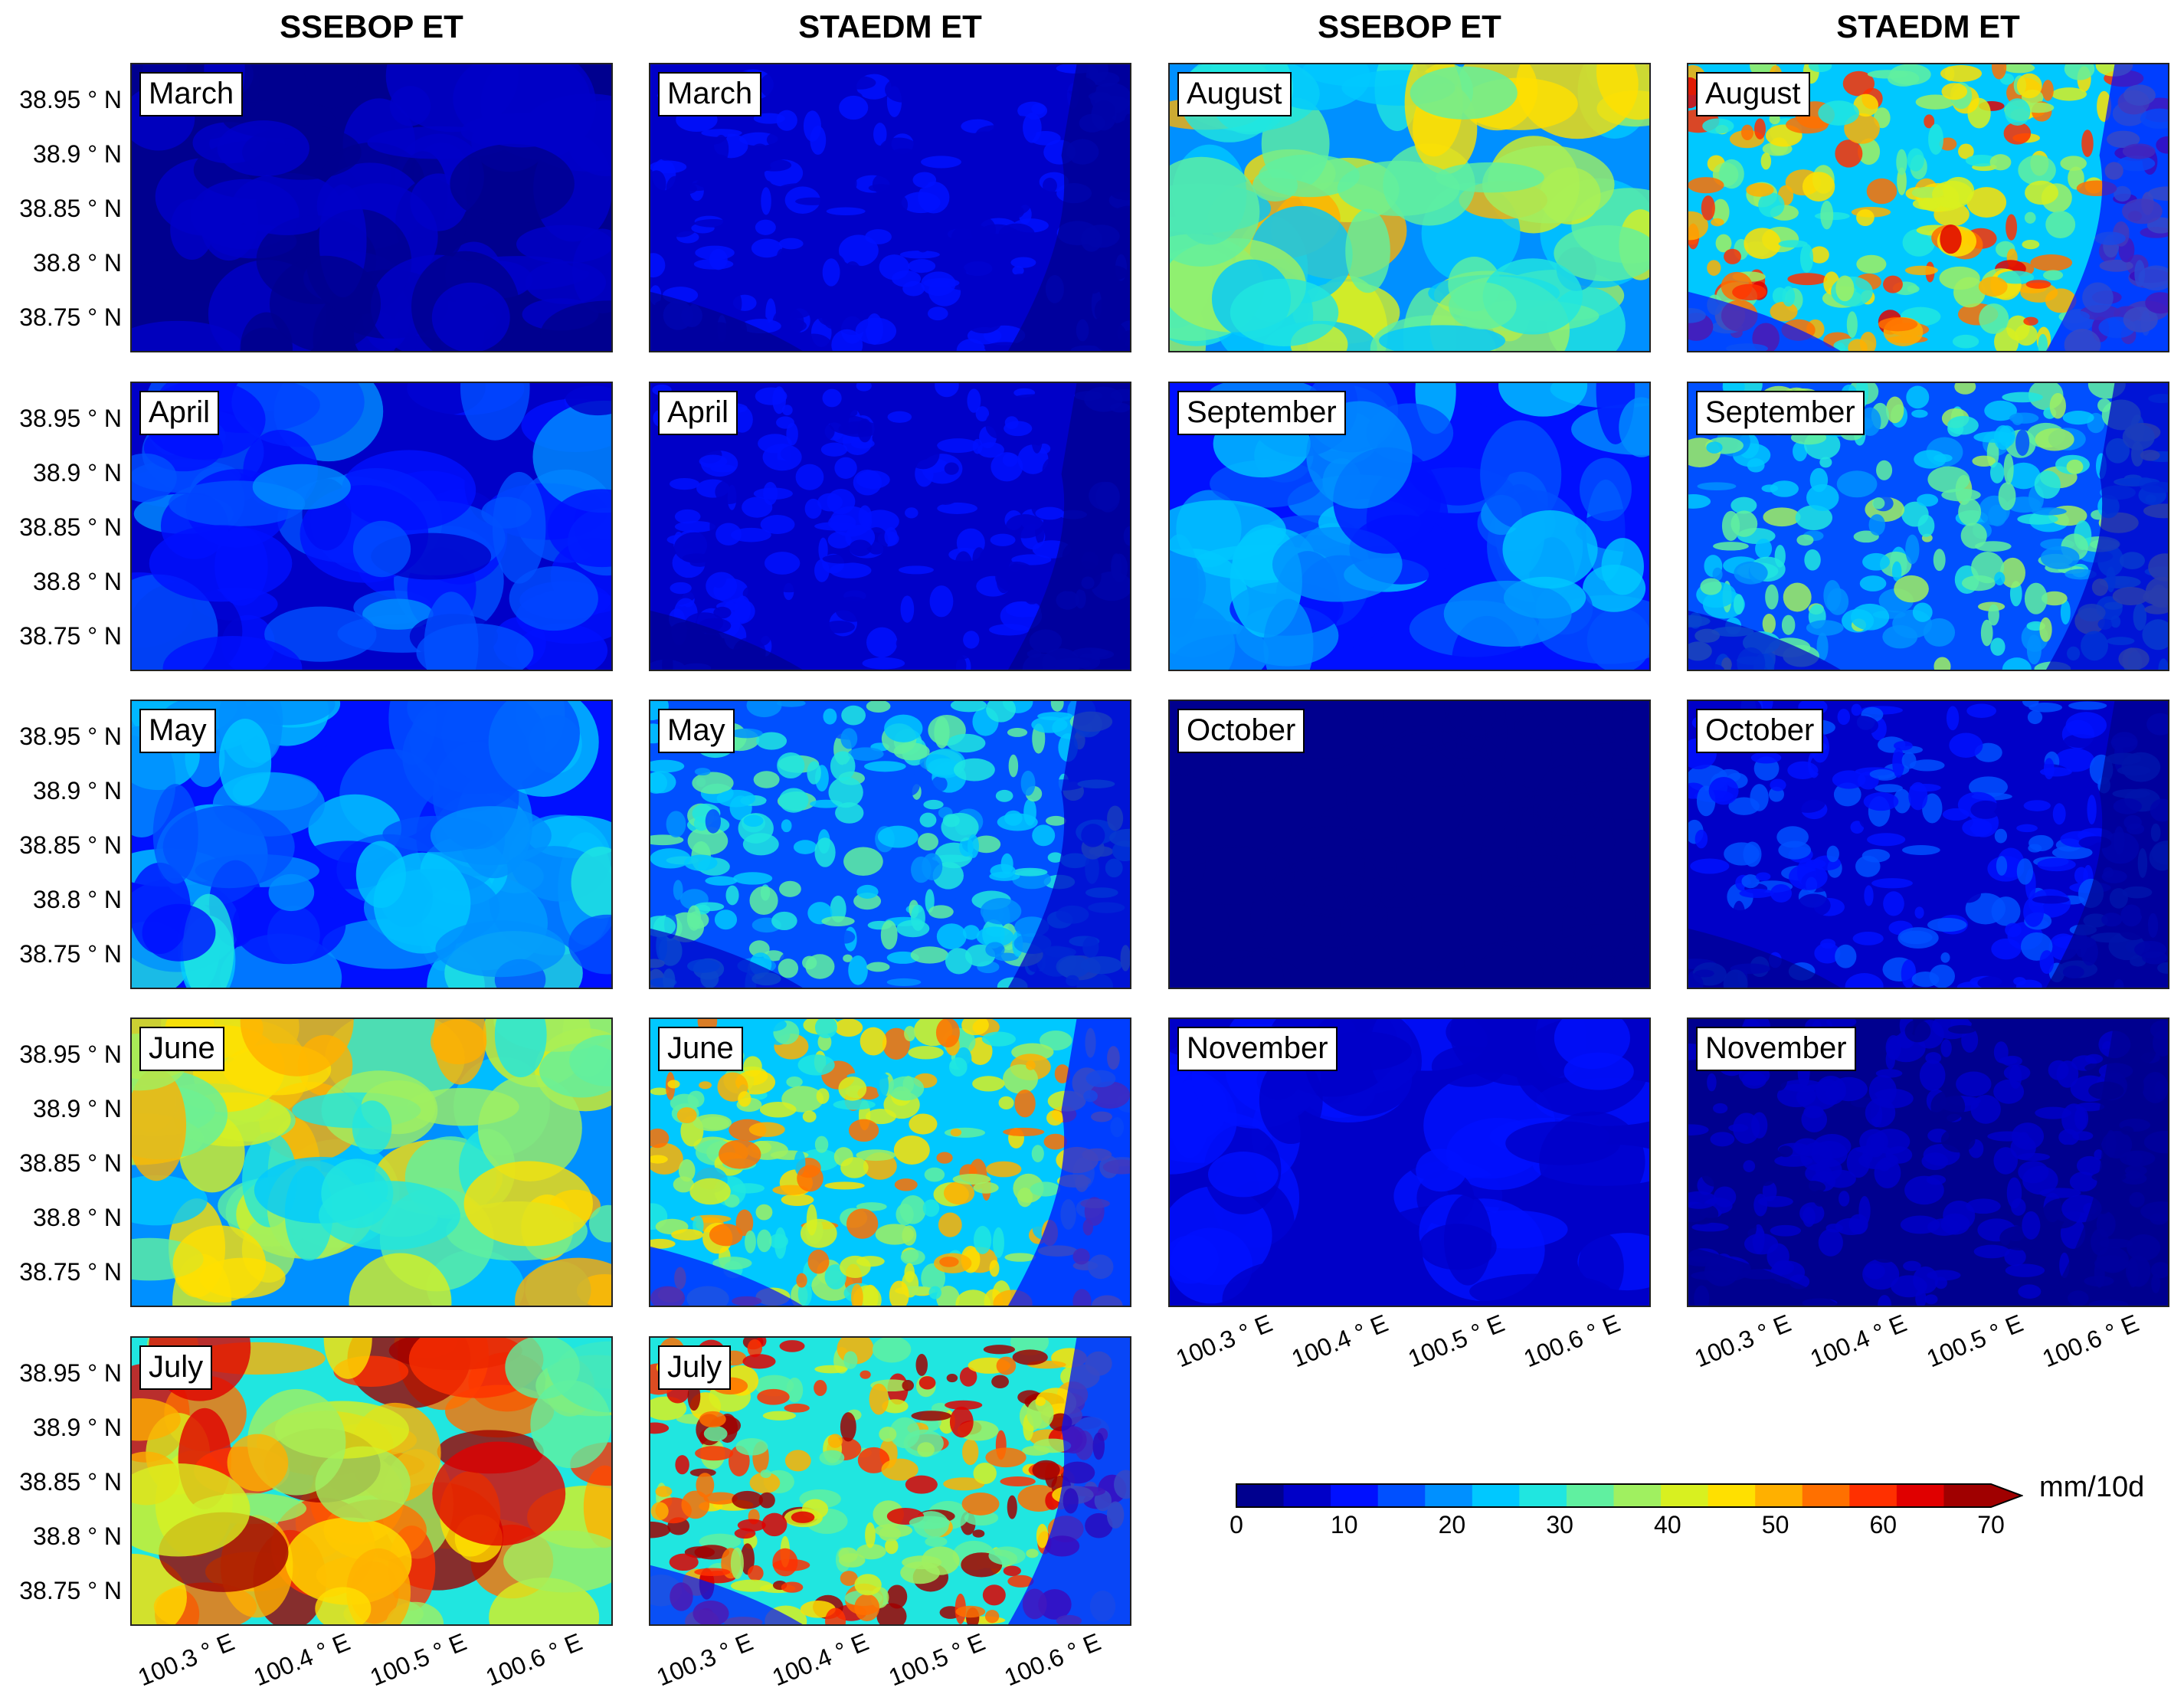 The image size is (2184, 1704). I want to click on map-panel-staedm-et-august: August, so click(1928, 207).